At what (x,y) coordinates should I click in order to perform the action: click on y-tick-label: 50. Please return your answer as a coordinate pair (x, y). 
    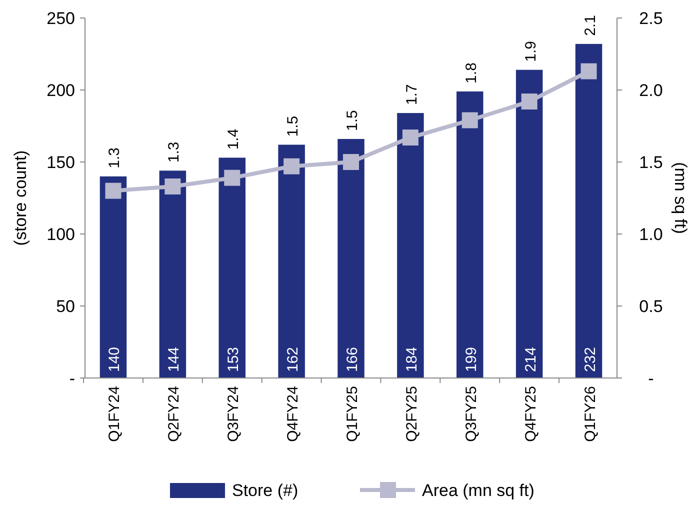
    Looking at the image, I should click on (65, 306).